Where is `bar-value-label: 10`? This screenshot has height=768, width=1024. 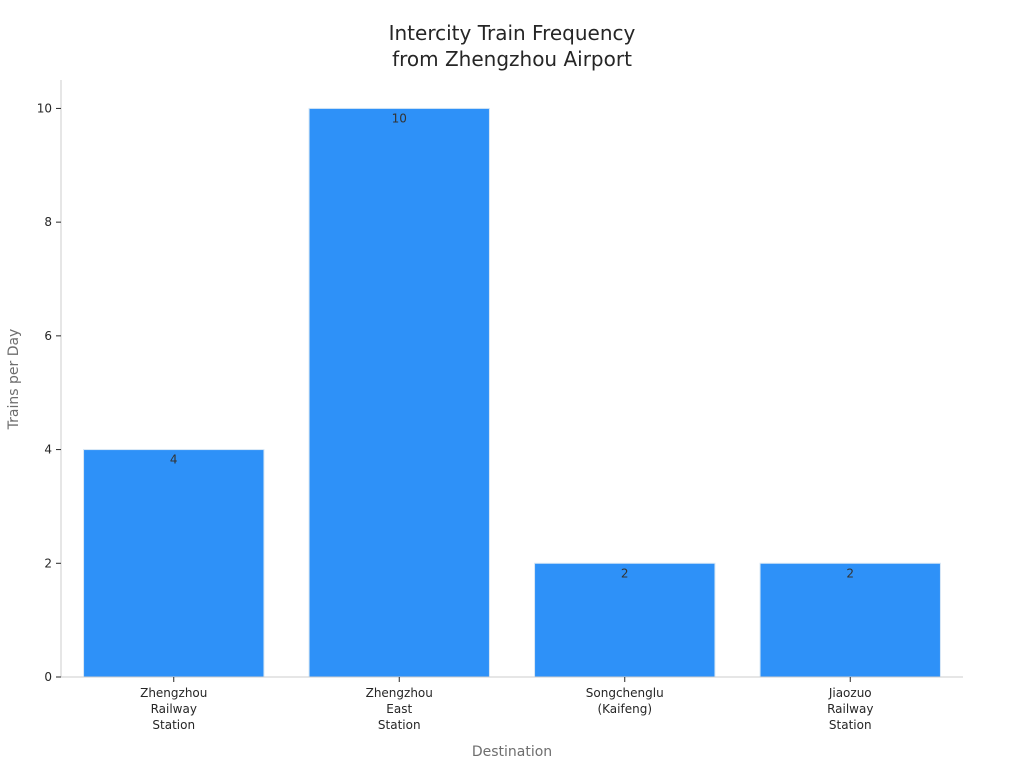 bar-value-label: 10 is located at coordinates (399, 118).